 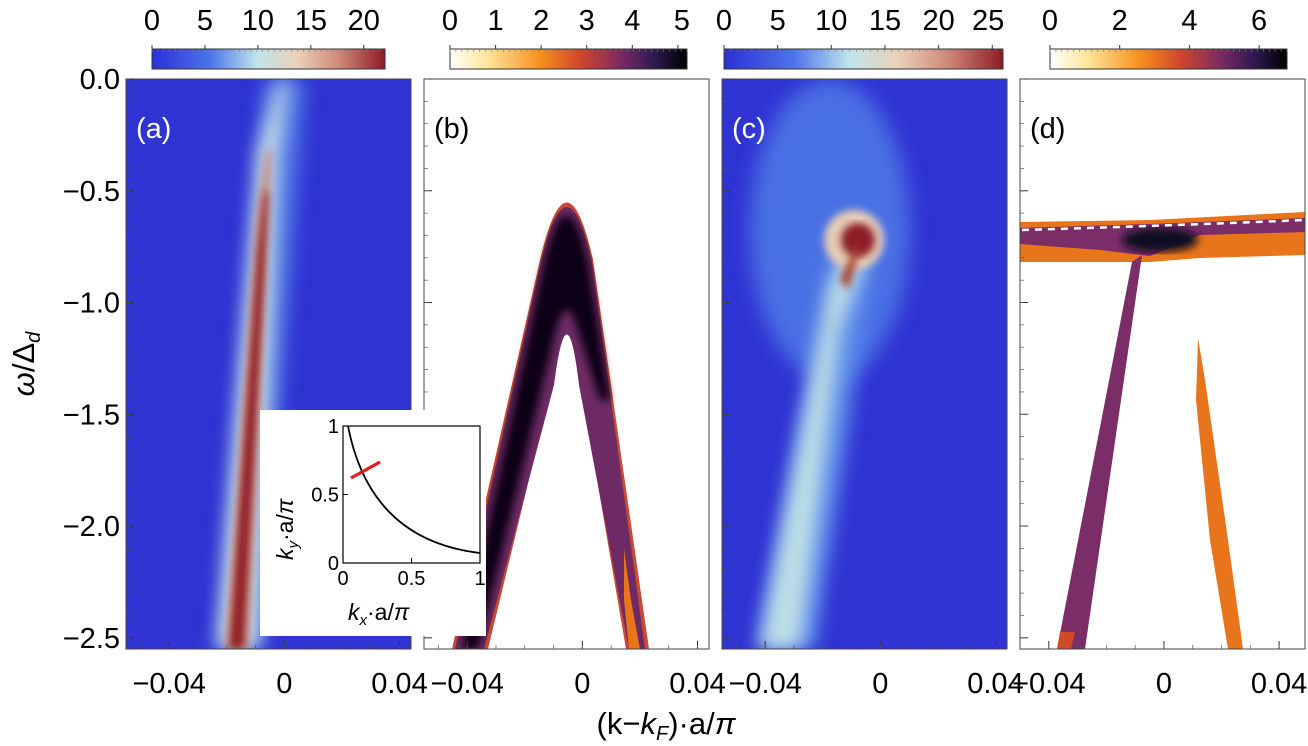 I want to click on panel-c-x-tick-label: 0.04, so click(x=995, y=684).